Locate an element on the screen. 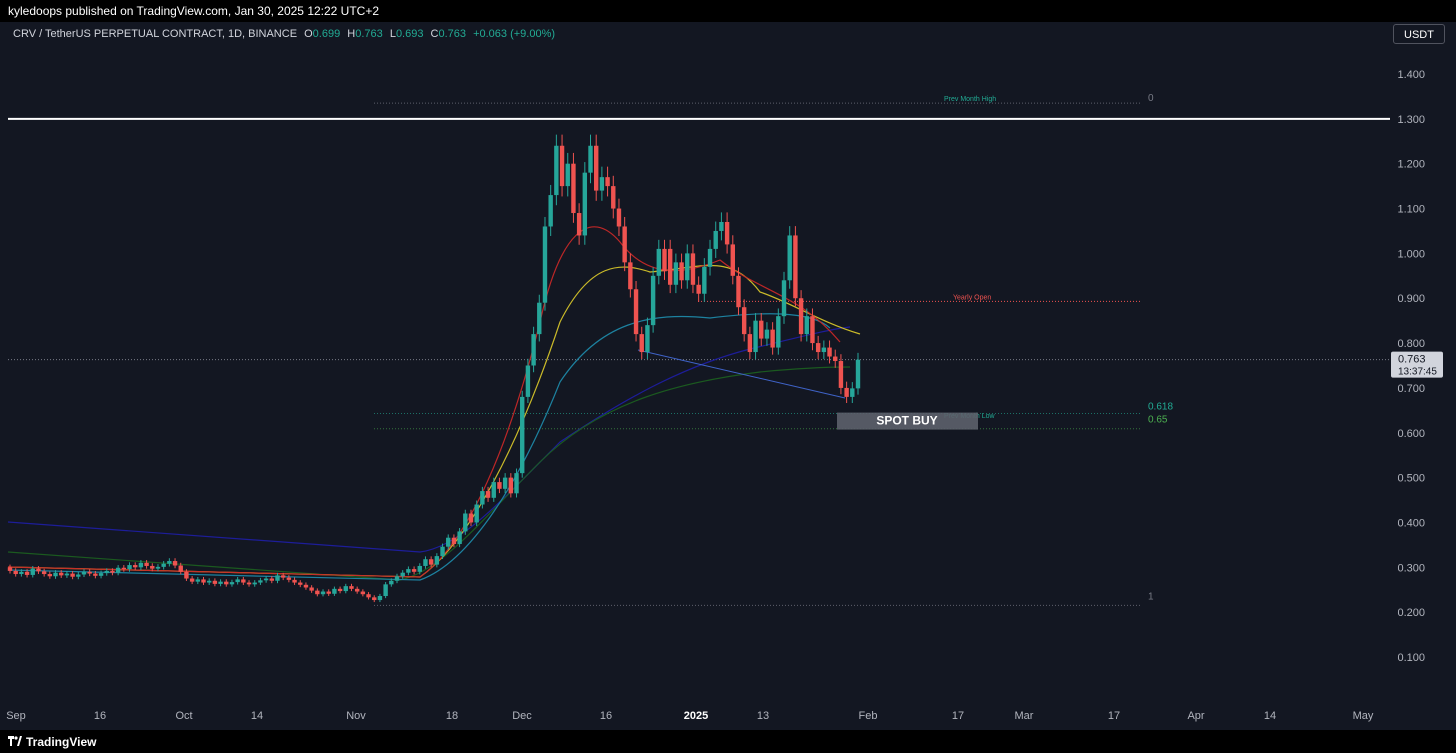  price-tick-label: 0.700 is located at coordinates (1411, 389).